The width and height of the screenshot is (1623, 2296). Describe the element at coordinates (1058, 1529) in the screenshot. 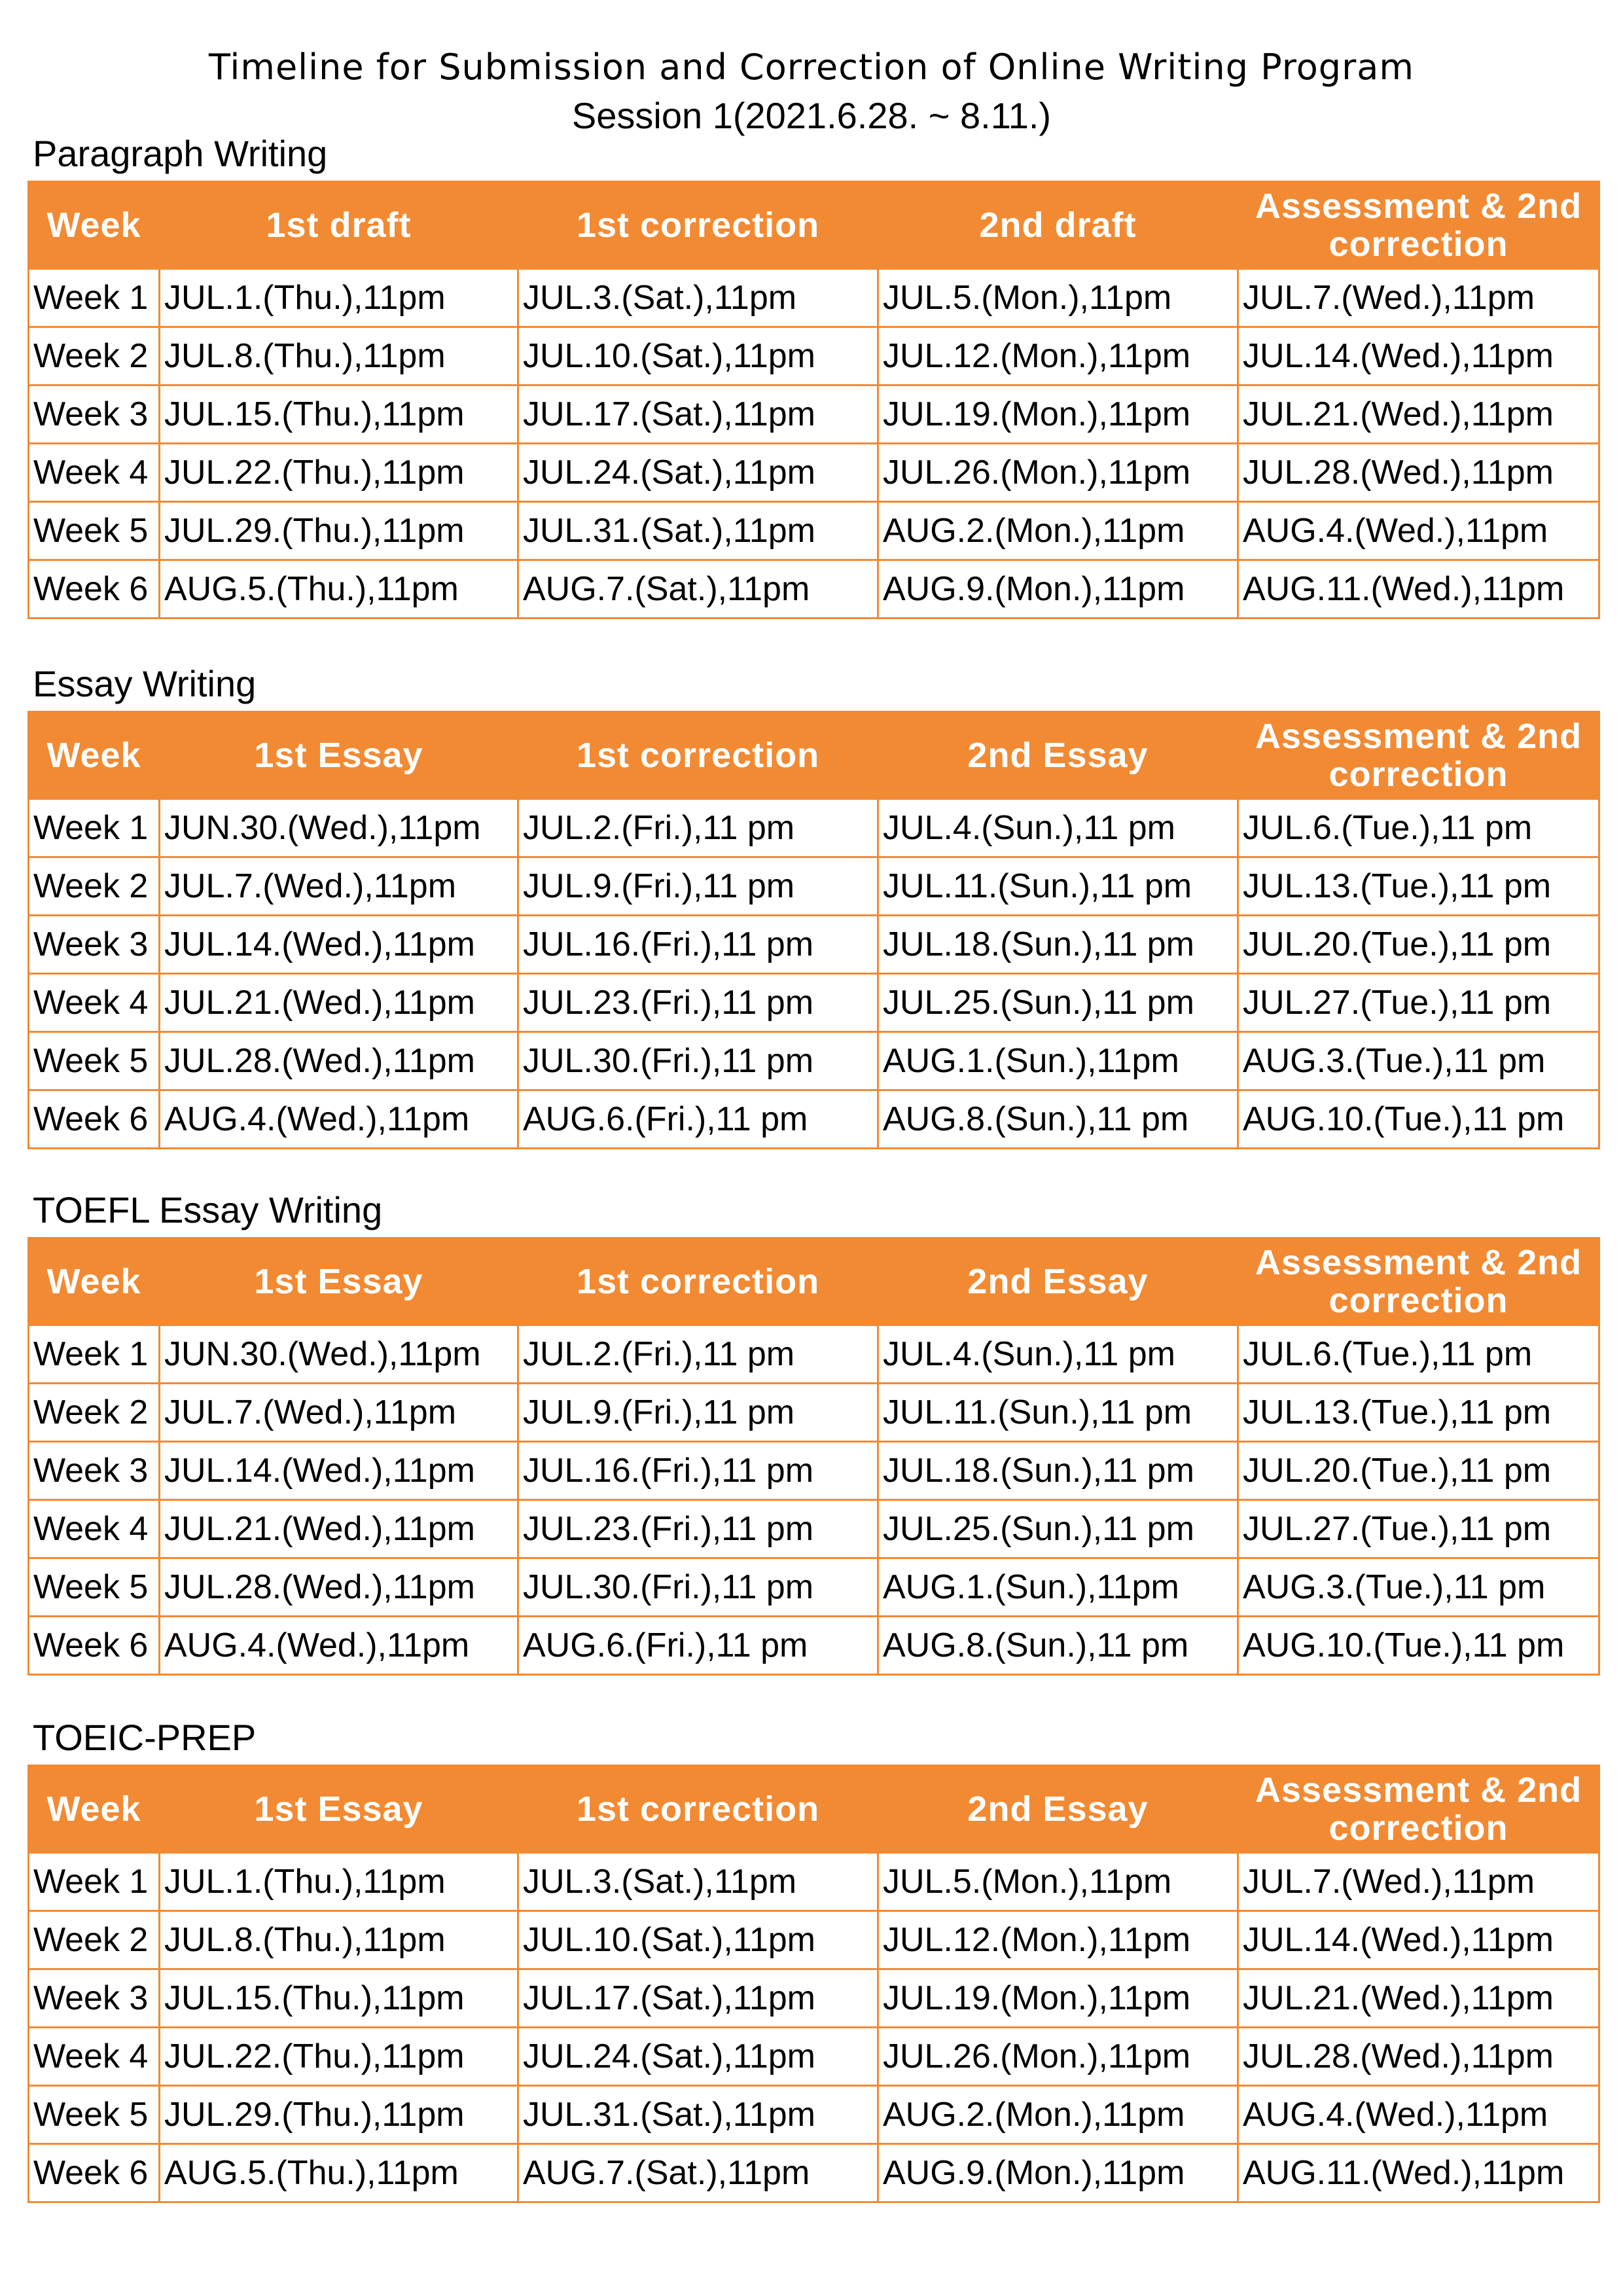

I see `deadline-cell: JUL.25.(Sun.),11 pm` at that location.